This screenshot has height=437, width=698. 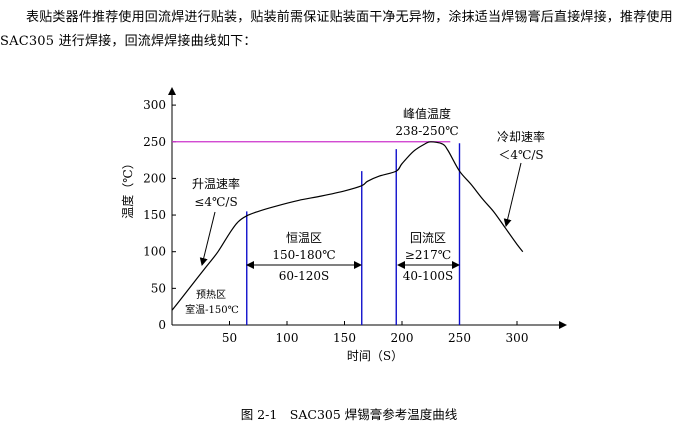 What do you see at coordinates (520, 155) in the screenshot?
I see `cooling-rate: ＜4℃/S` at bounding box center [520, 155].